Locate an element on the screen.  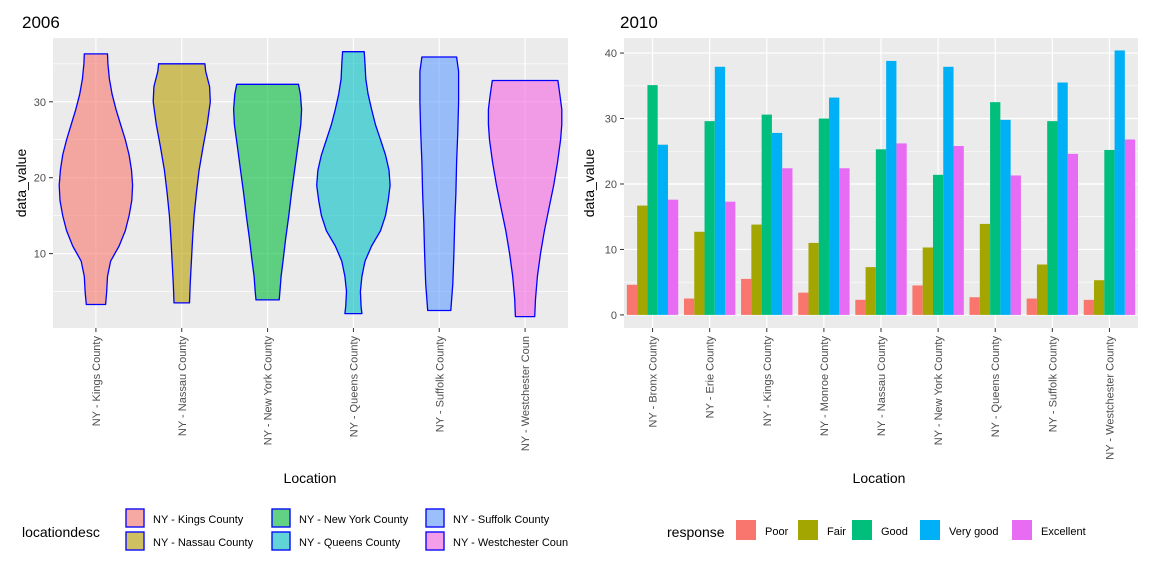
legend-swatch-poor is located at coordinates (746, 530).